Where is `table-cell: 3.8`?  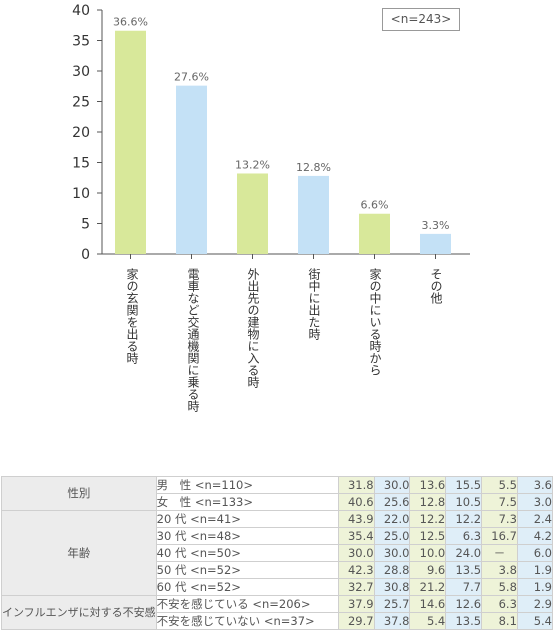
table-cell: 3.8 is located at coordinates (499, 570).